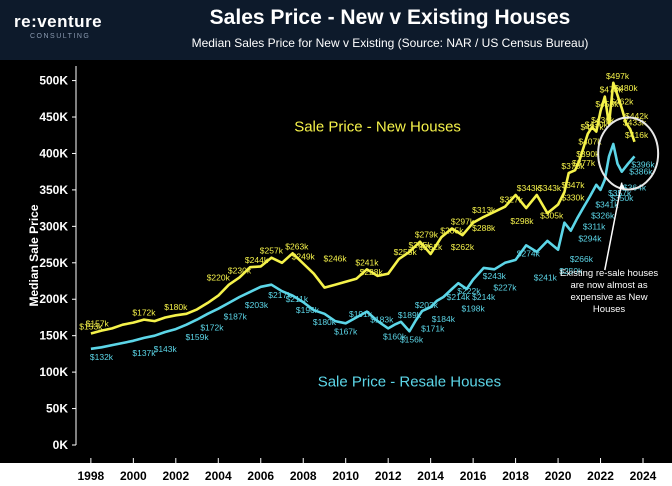  I want to click on new-data-label: $442k, so click(637, 116).